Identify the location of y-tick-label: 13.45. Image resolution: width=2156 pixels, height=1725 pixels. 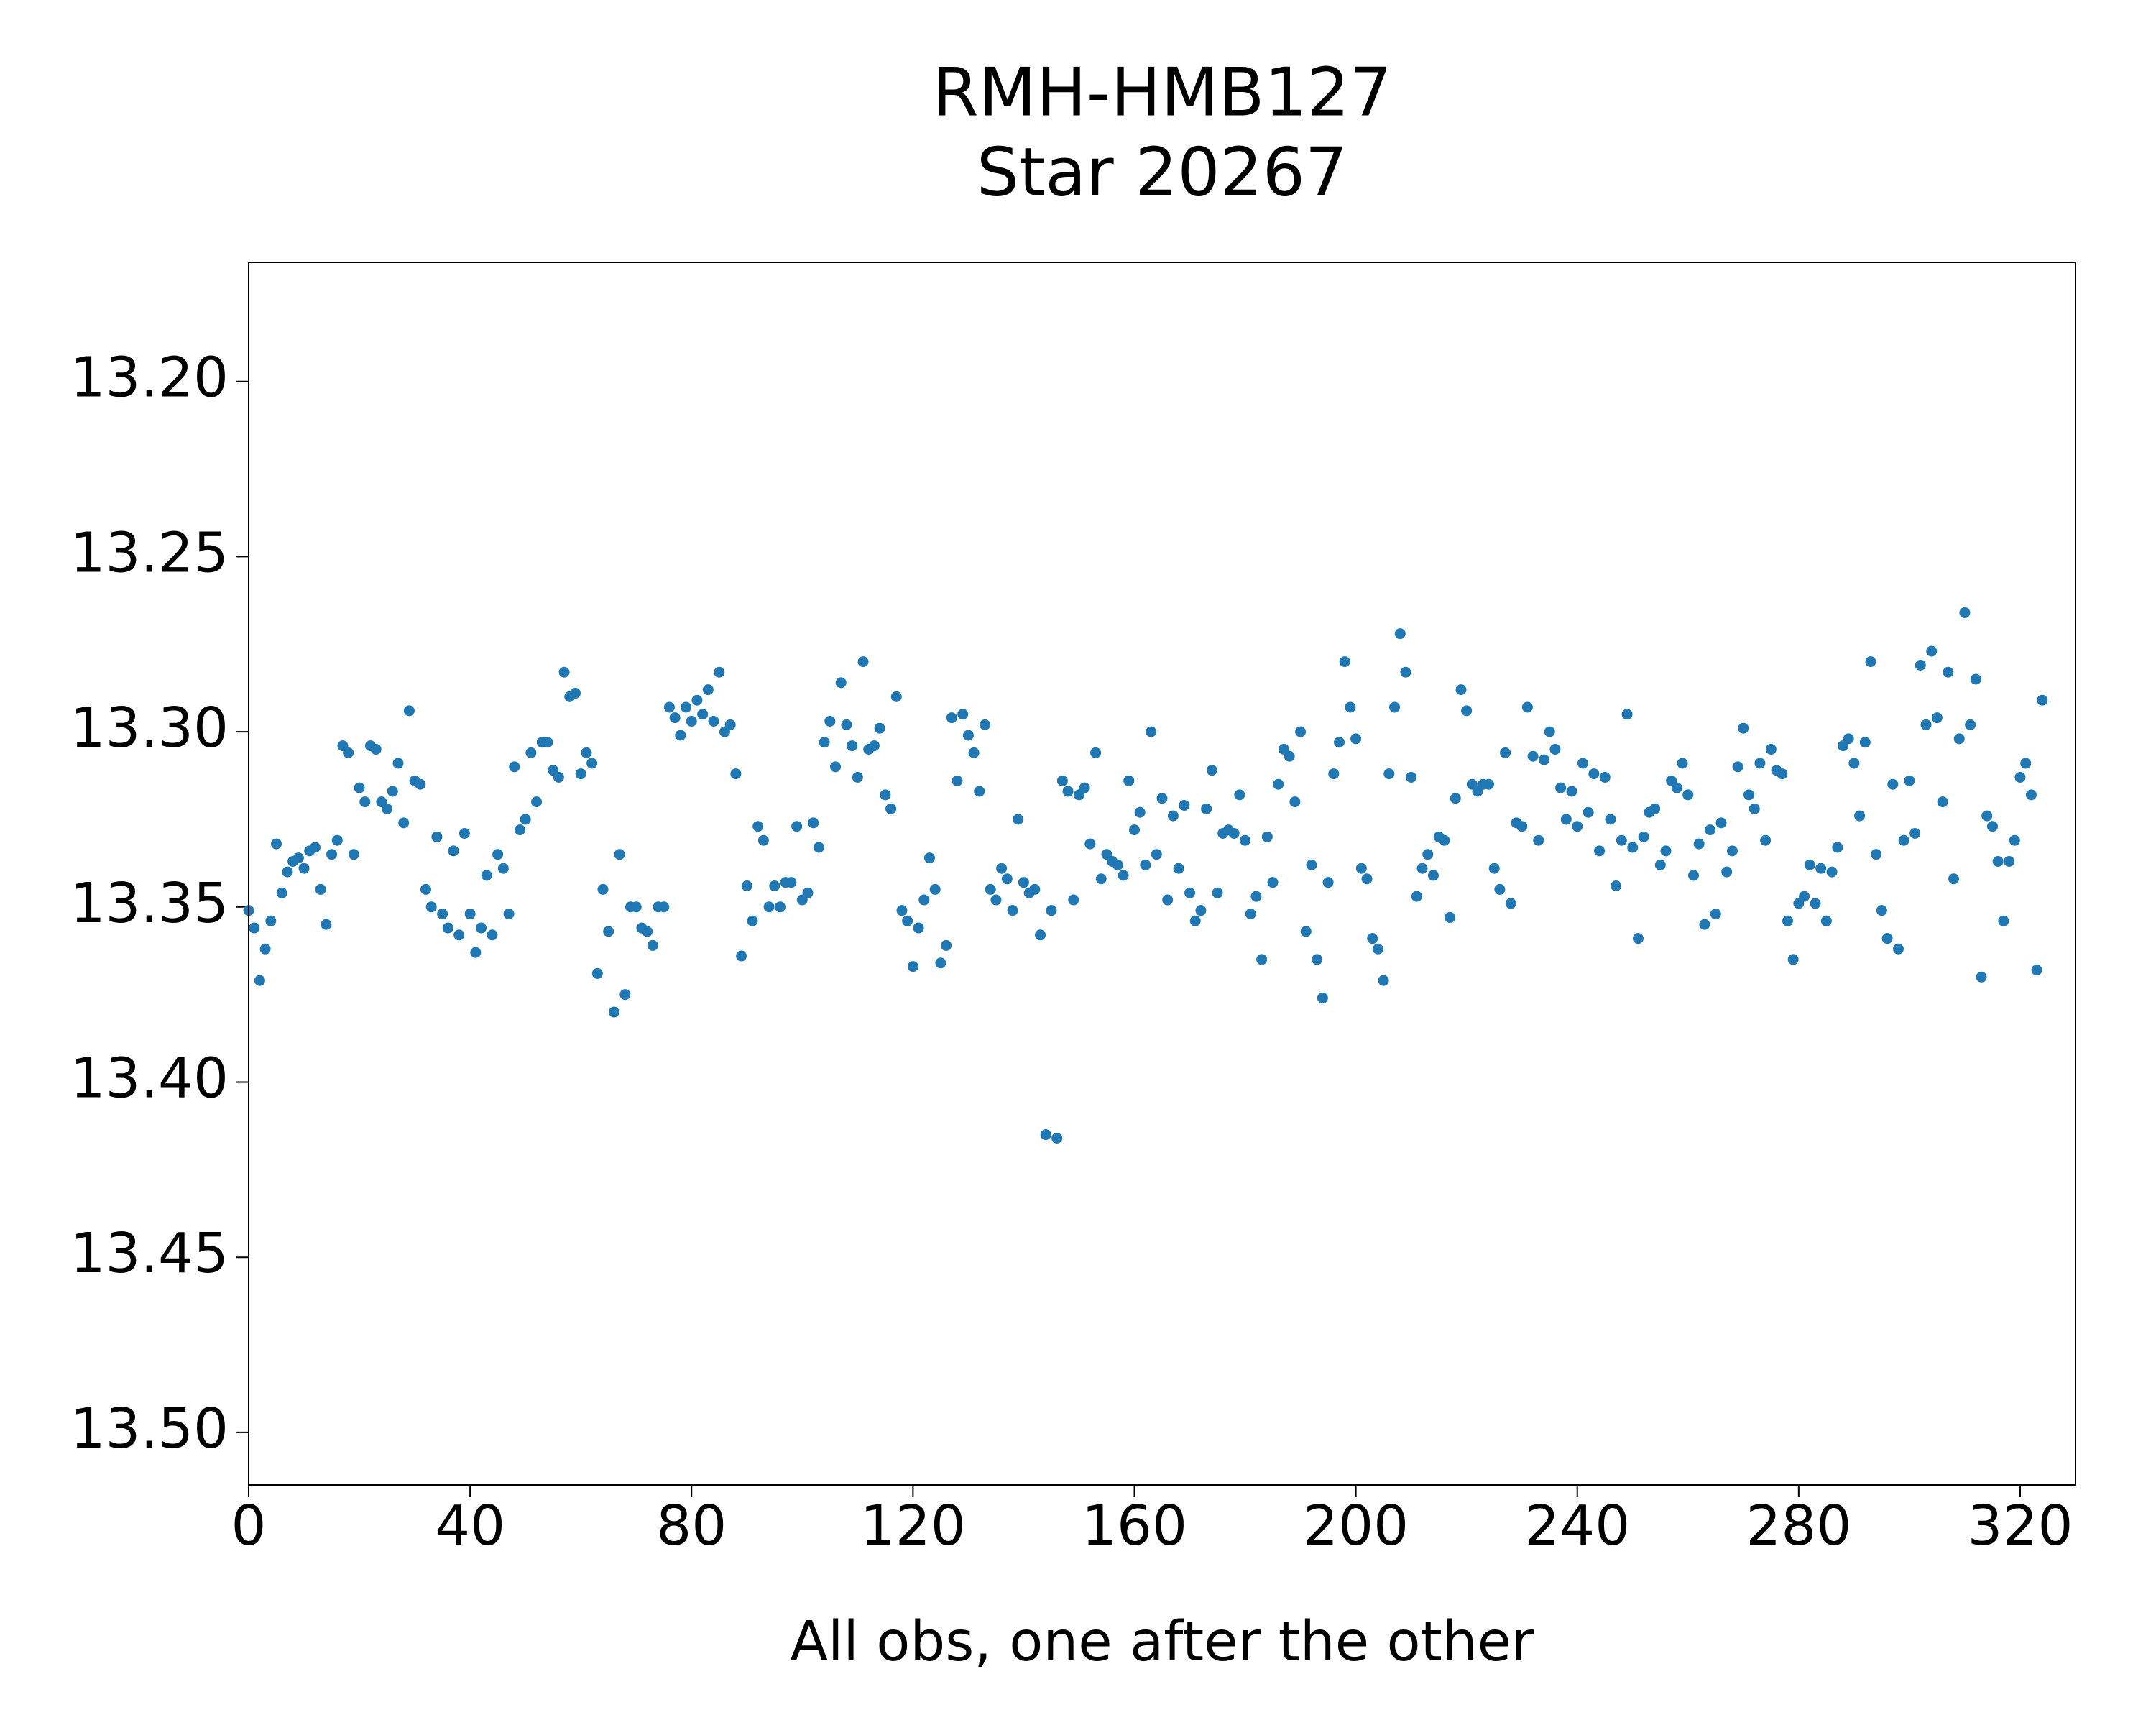
(149, 1254).